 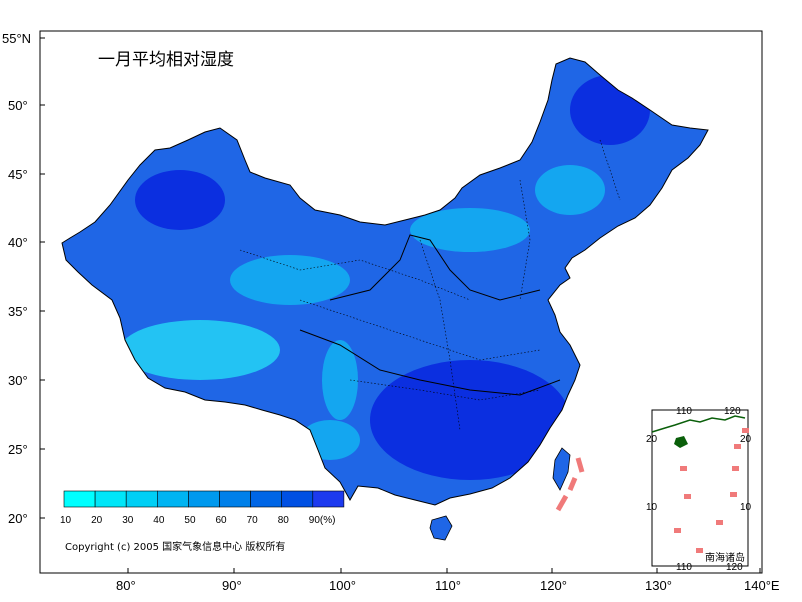 I want to click on inset-bottom-tick-2: 120, so click(x=734, y=567).